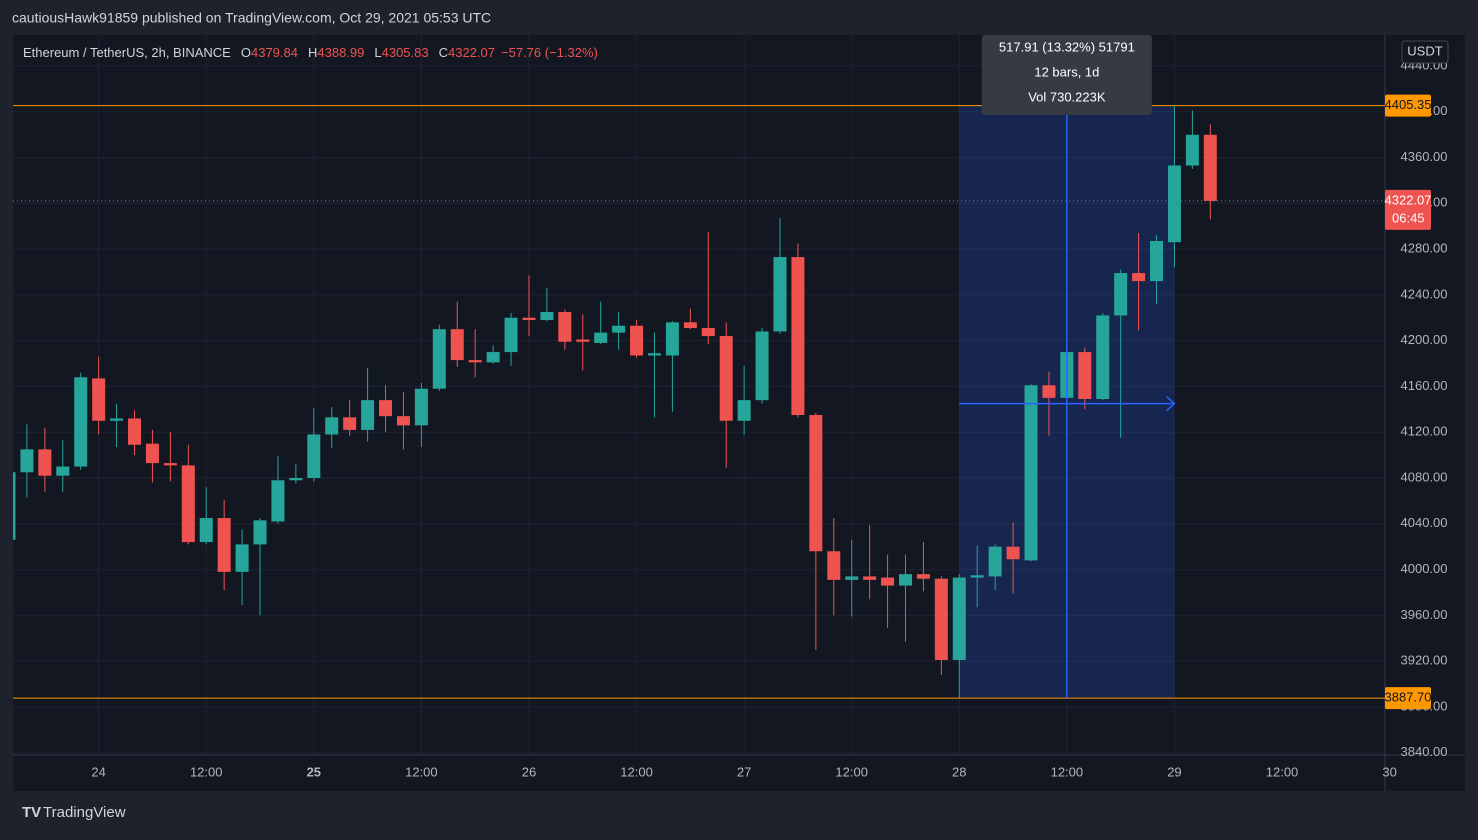 The height and width of the screenshot is (840, 1478). I want to click on x-tick-label: 30, so click(1389, 771).